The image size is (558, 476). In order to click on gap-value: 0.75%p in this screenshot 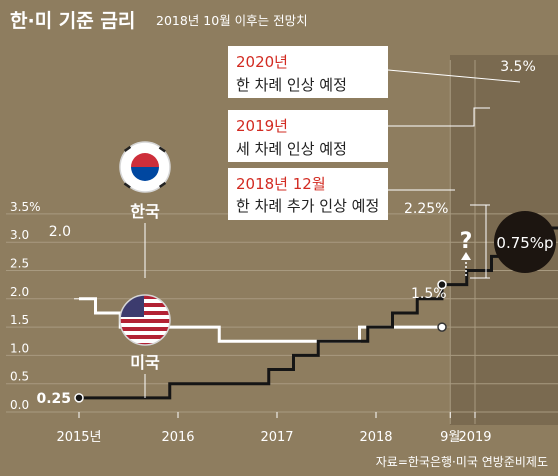, I will do `click(524, 243)`.